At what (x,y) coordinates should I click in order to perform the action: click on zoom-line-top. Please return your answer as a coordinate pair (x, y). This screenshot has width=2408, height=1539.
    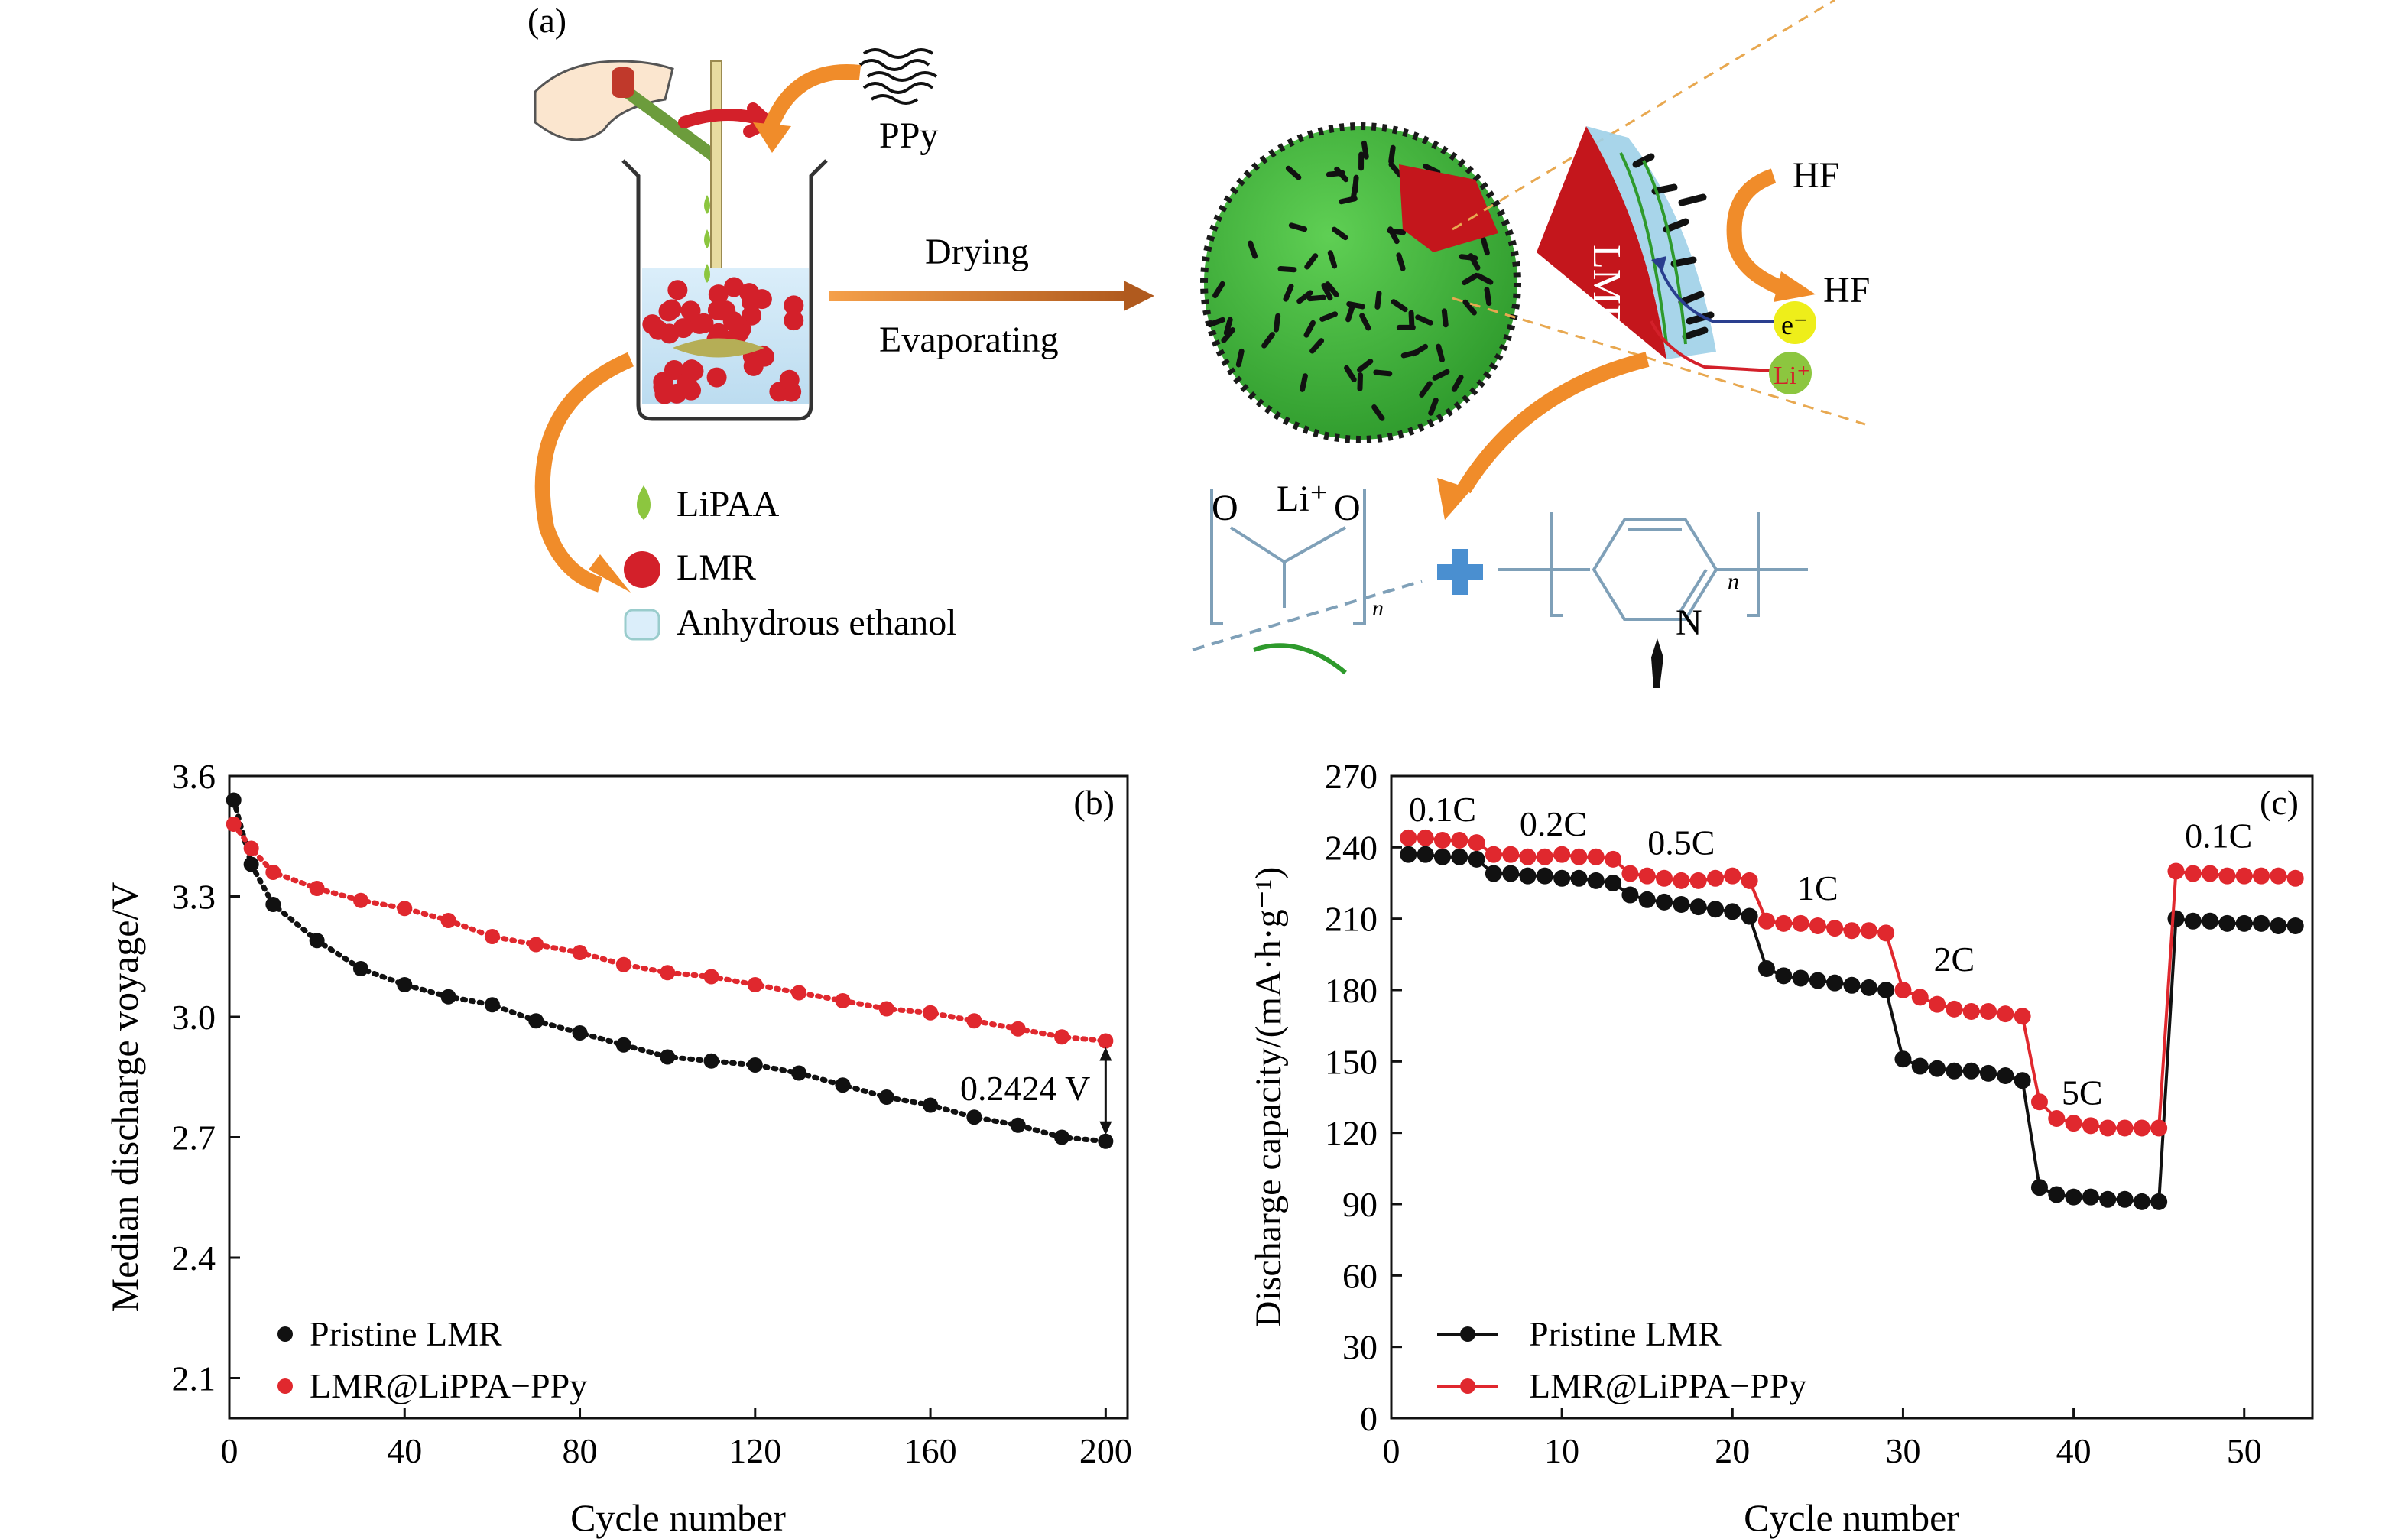
    Looking at the image, I should click on (1644, 116).